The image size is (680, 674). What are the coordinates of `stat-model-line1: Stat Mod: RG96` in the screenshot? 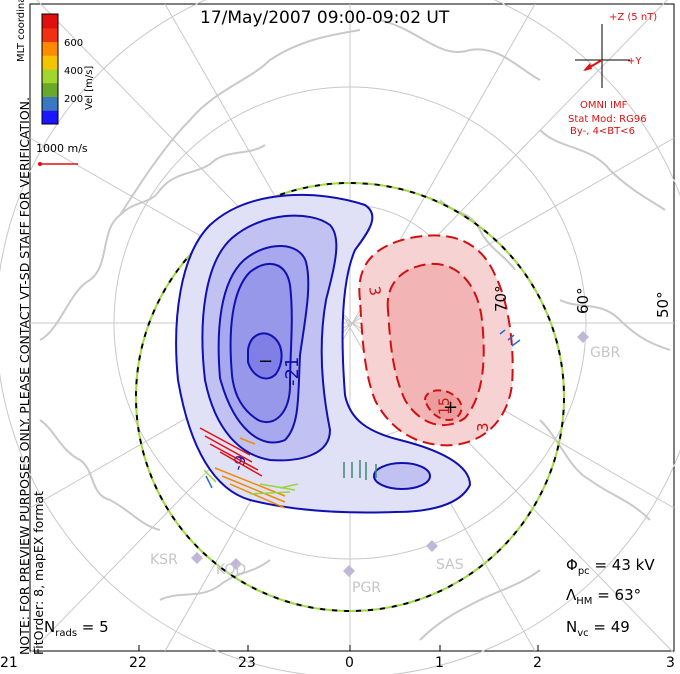 It's located at (607, 119).